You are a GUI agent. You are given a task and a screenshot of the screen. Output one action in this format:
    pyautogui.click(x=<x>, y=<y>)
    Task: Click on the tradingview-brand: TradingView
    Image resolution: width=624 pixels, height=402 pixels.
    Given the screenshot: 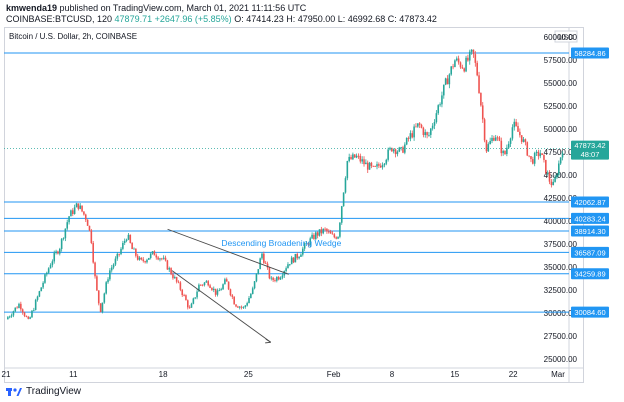 What is the action you would take?
    pyautogui.click(x=54, y=391)
    